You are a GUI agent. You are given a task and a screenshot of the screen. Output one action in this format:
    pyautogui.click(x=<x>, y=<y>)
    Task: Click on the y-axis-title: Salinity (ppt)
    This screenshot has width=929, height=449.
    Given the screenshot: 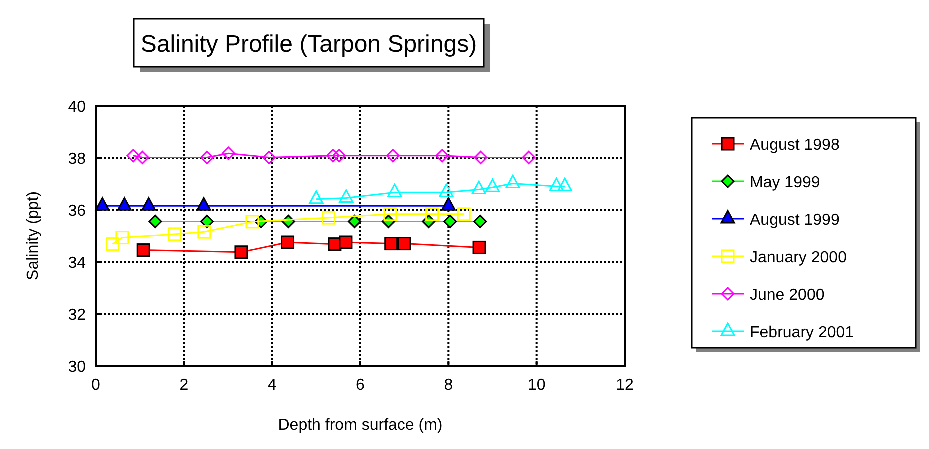 What is the action you would take?
    pyautogui.click(x=33, y=236)
    